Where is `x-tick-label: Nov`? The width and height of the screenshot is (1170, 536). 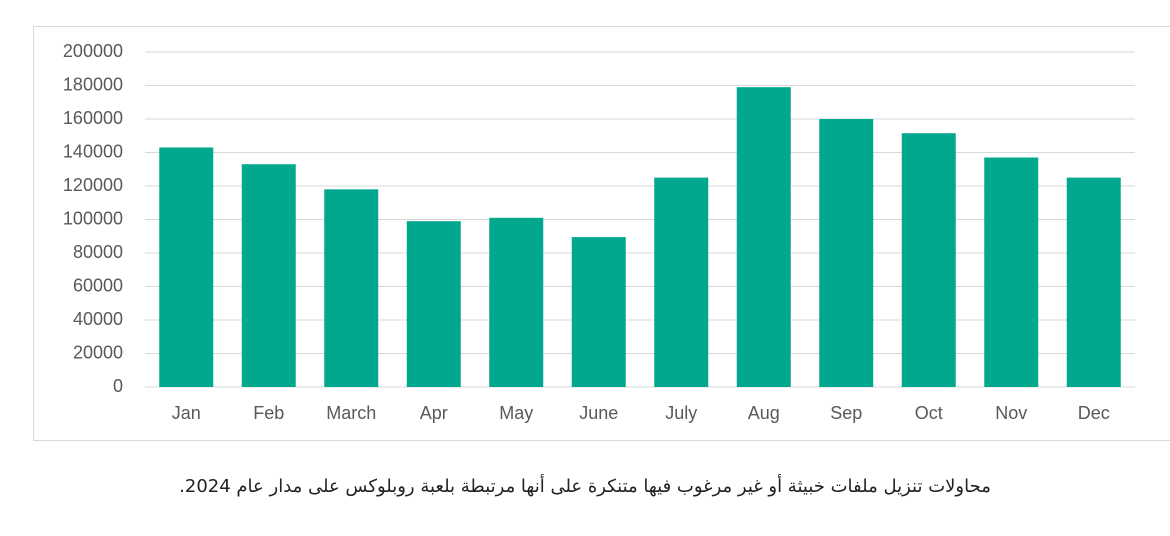 x-tick-label: Nov is located at coordinates (1011, 413).